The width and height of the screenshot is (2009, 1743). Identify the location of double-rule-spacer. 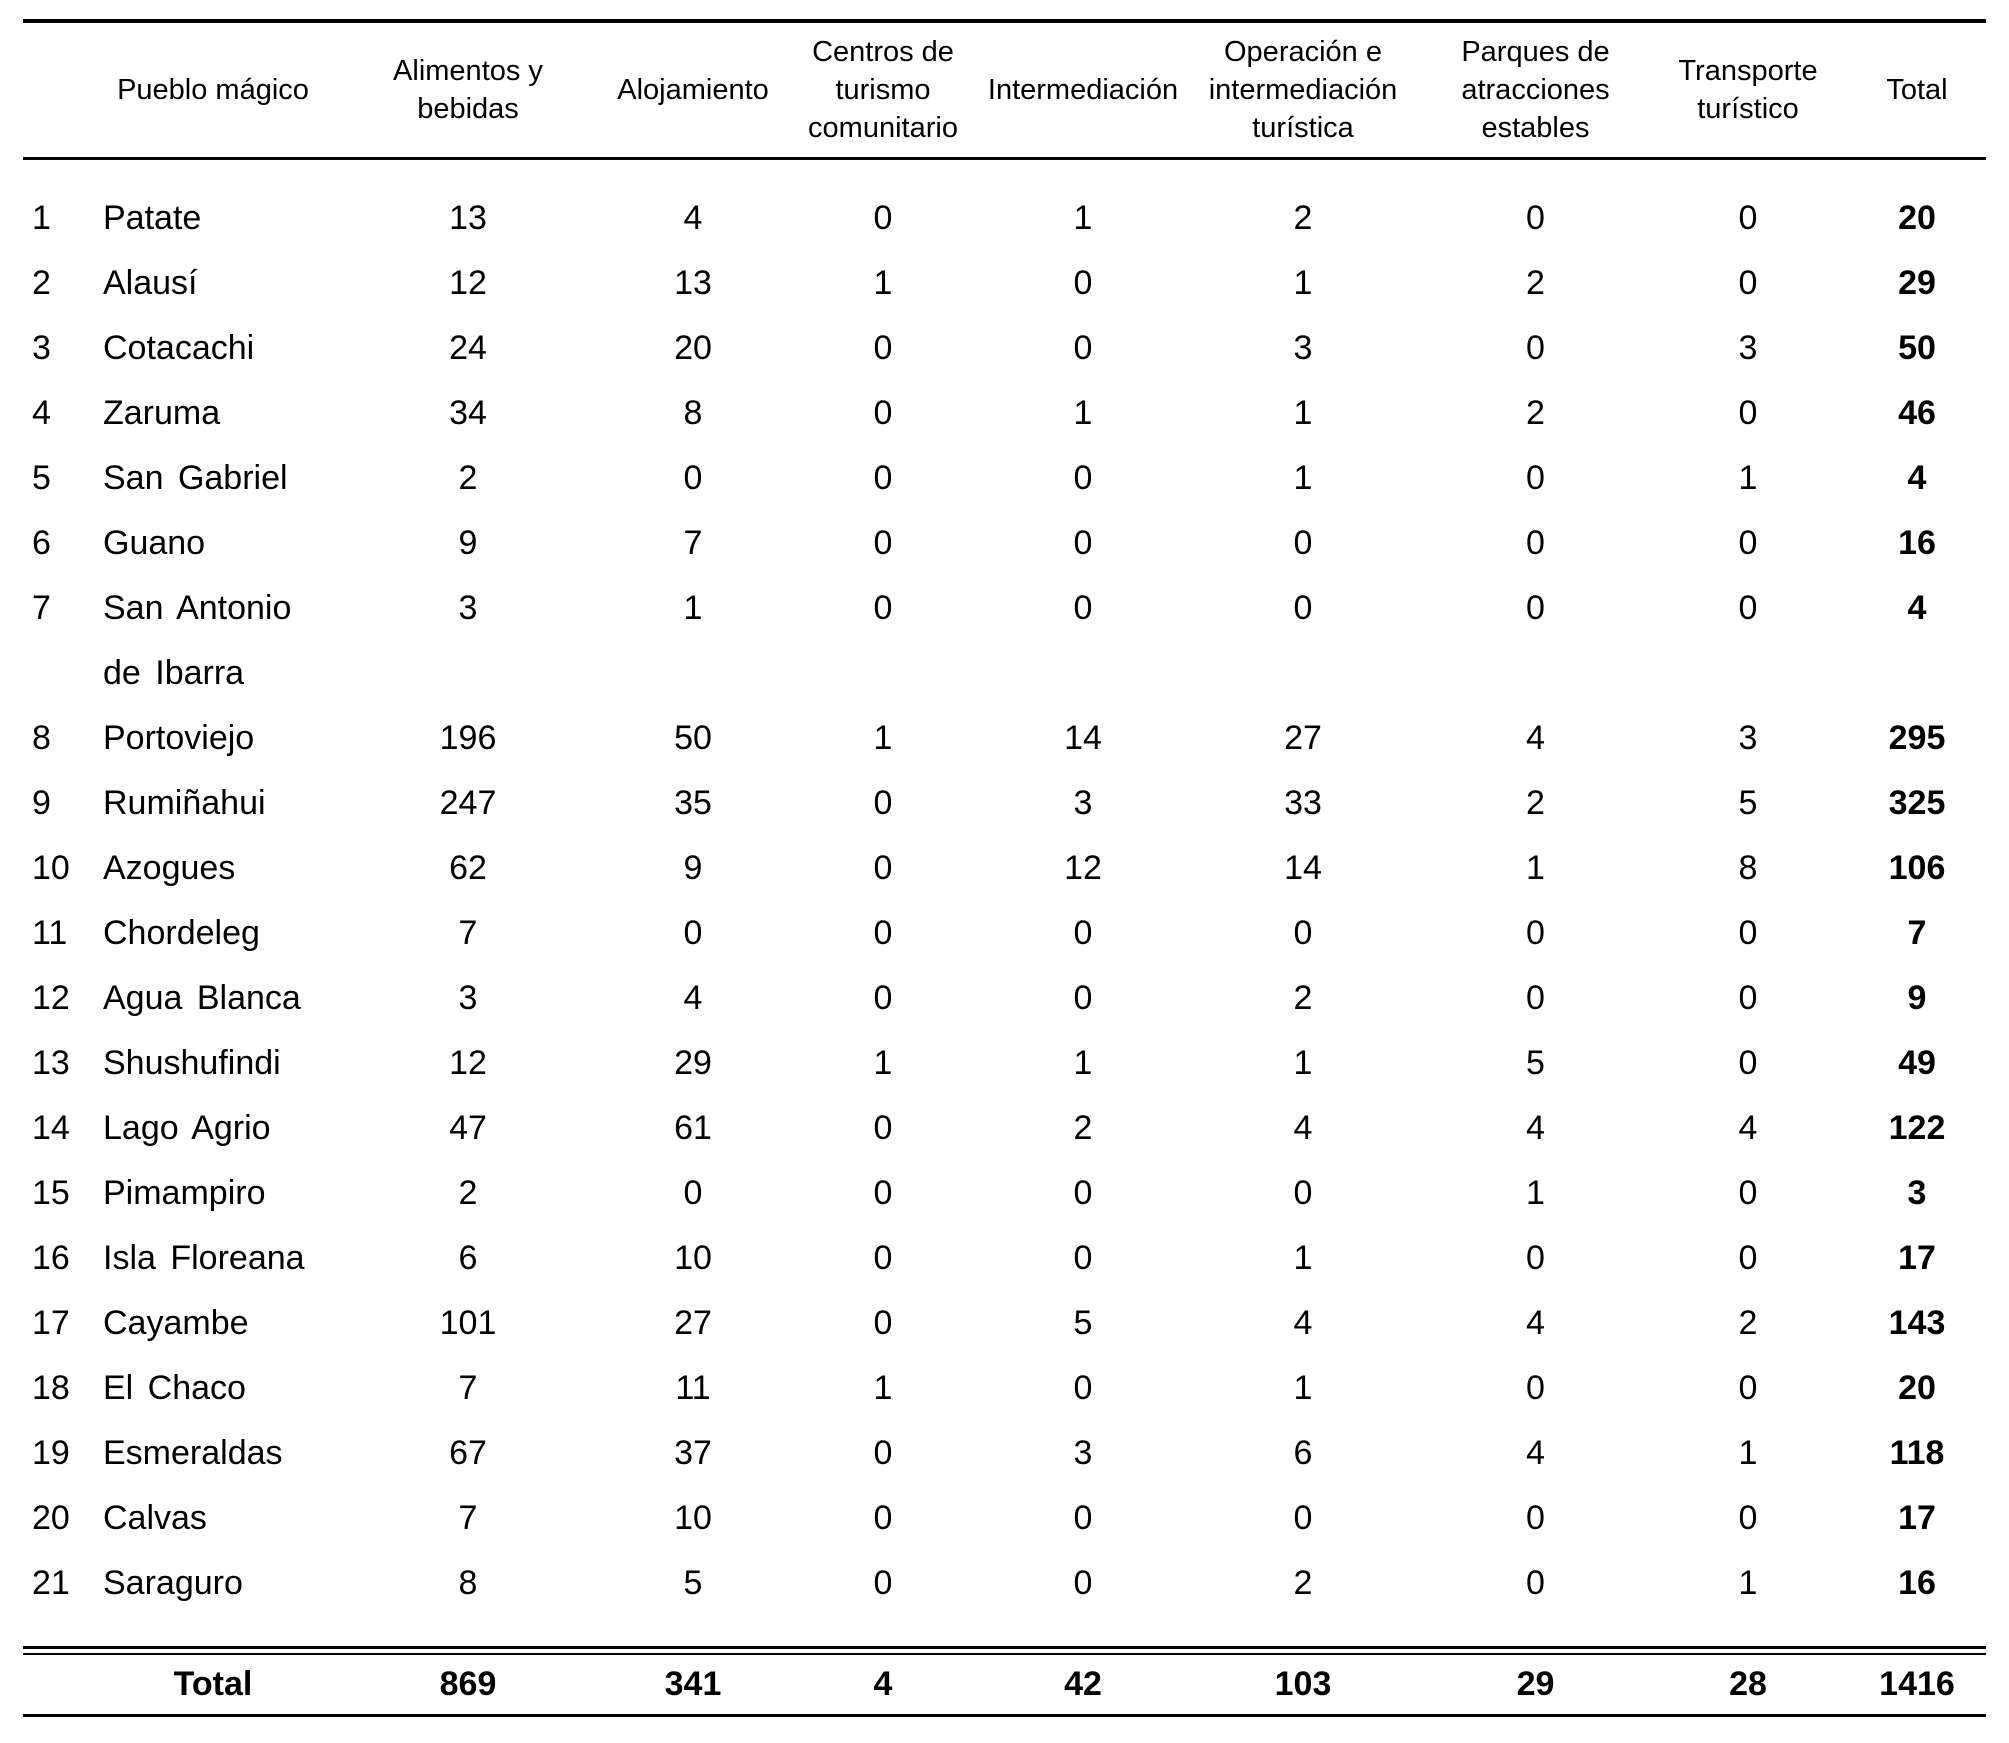
(1004, 1651).